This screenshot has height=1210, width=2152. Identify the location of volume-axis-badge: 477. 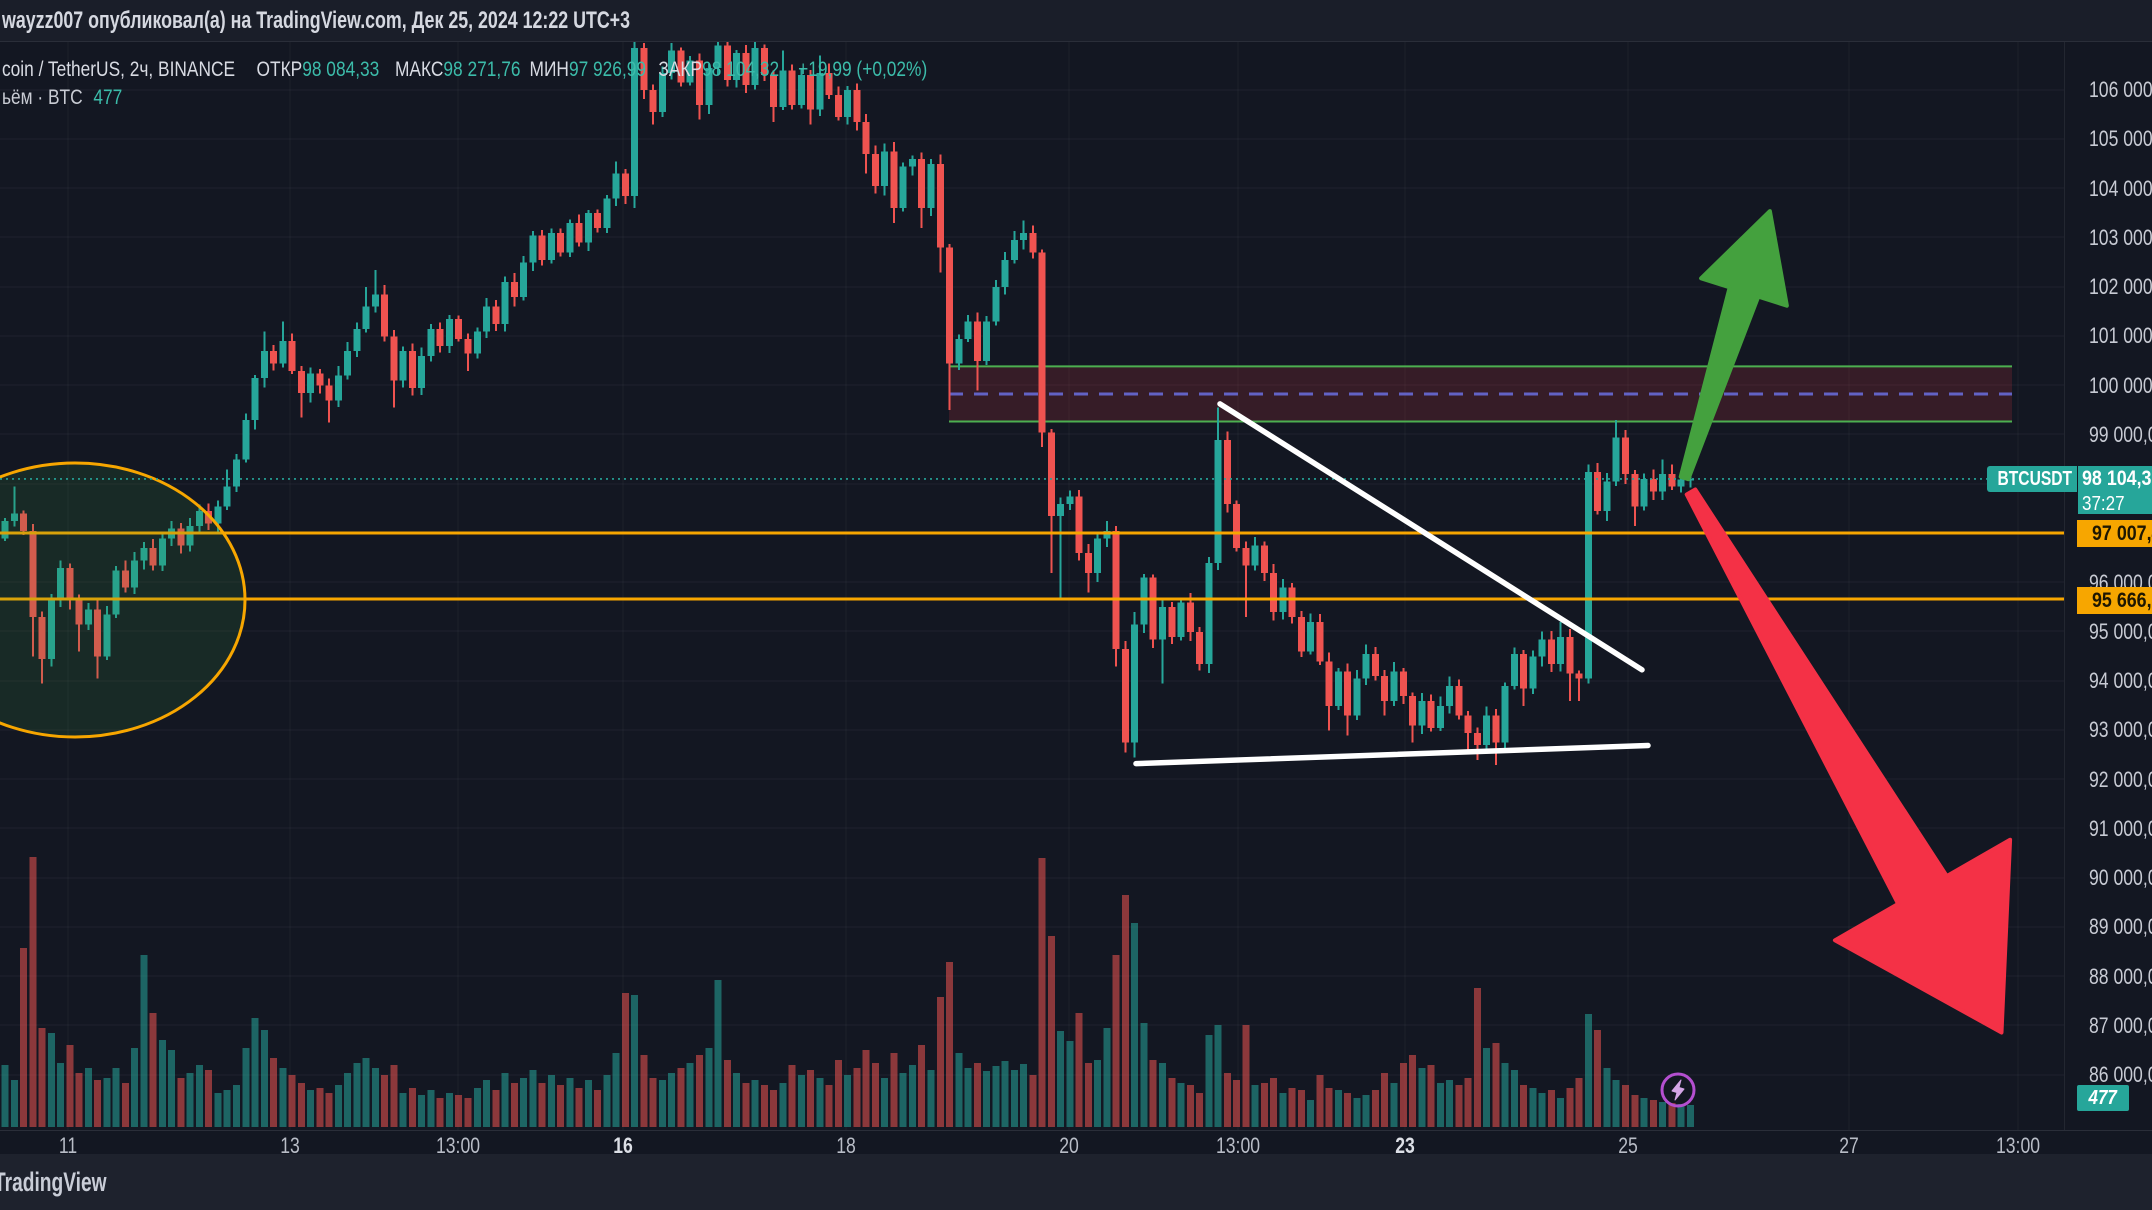
(2103, 1098).